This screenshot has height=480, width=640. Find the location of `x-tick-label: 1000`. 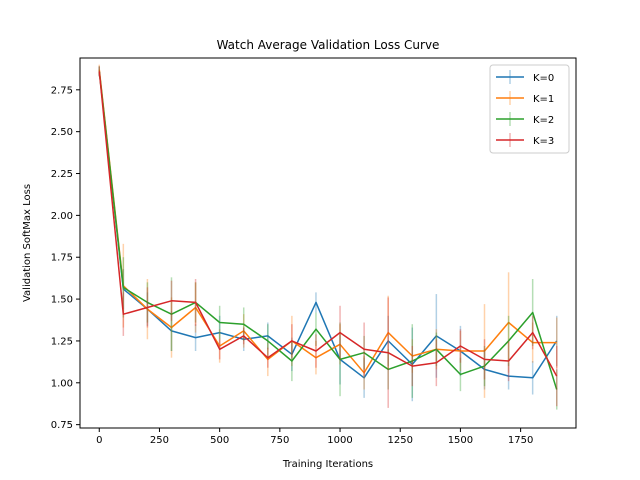

x-tick-label: 1000 is located at coordinates (339, 440).